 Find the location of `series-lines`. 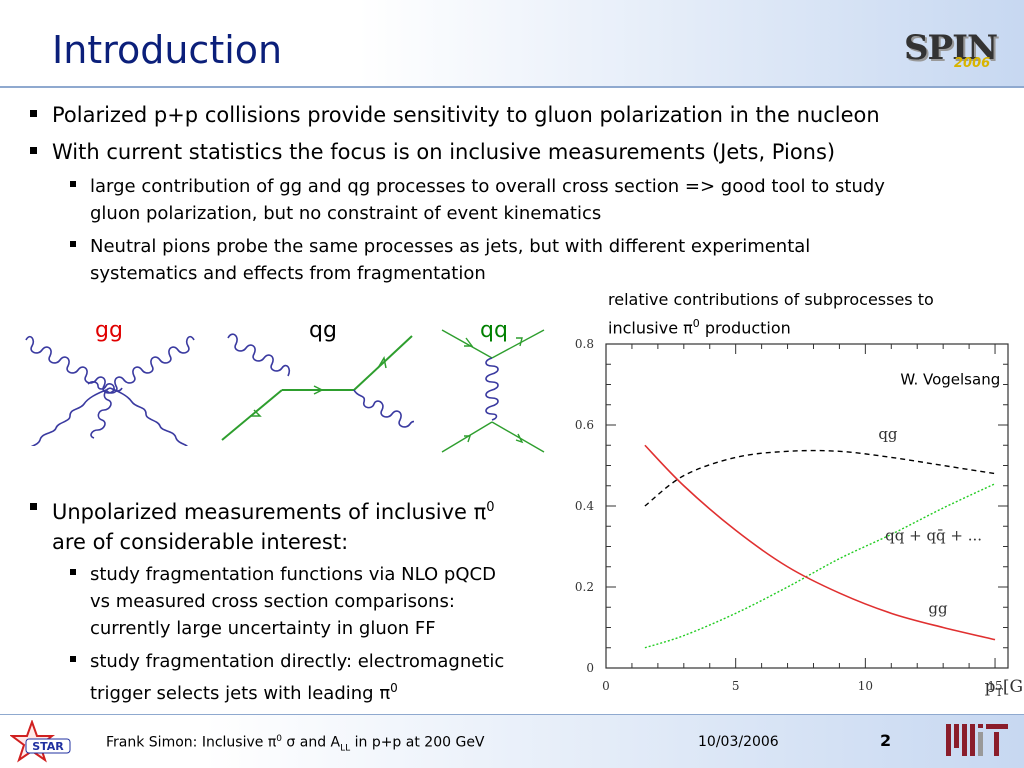

series-lines is located at coordinates (820, 546).